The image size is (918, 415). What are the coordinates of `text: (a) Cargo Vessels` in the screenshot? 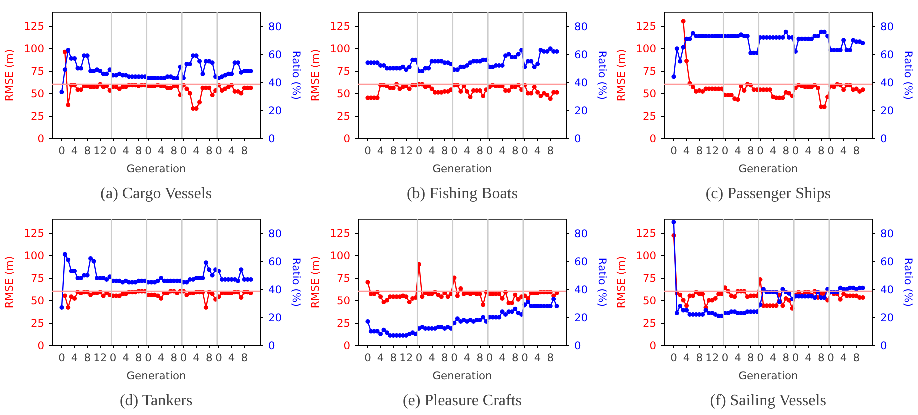 It's located at (156, 194).